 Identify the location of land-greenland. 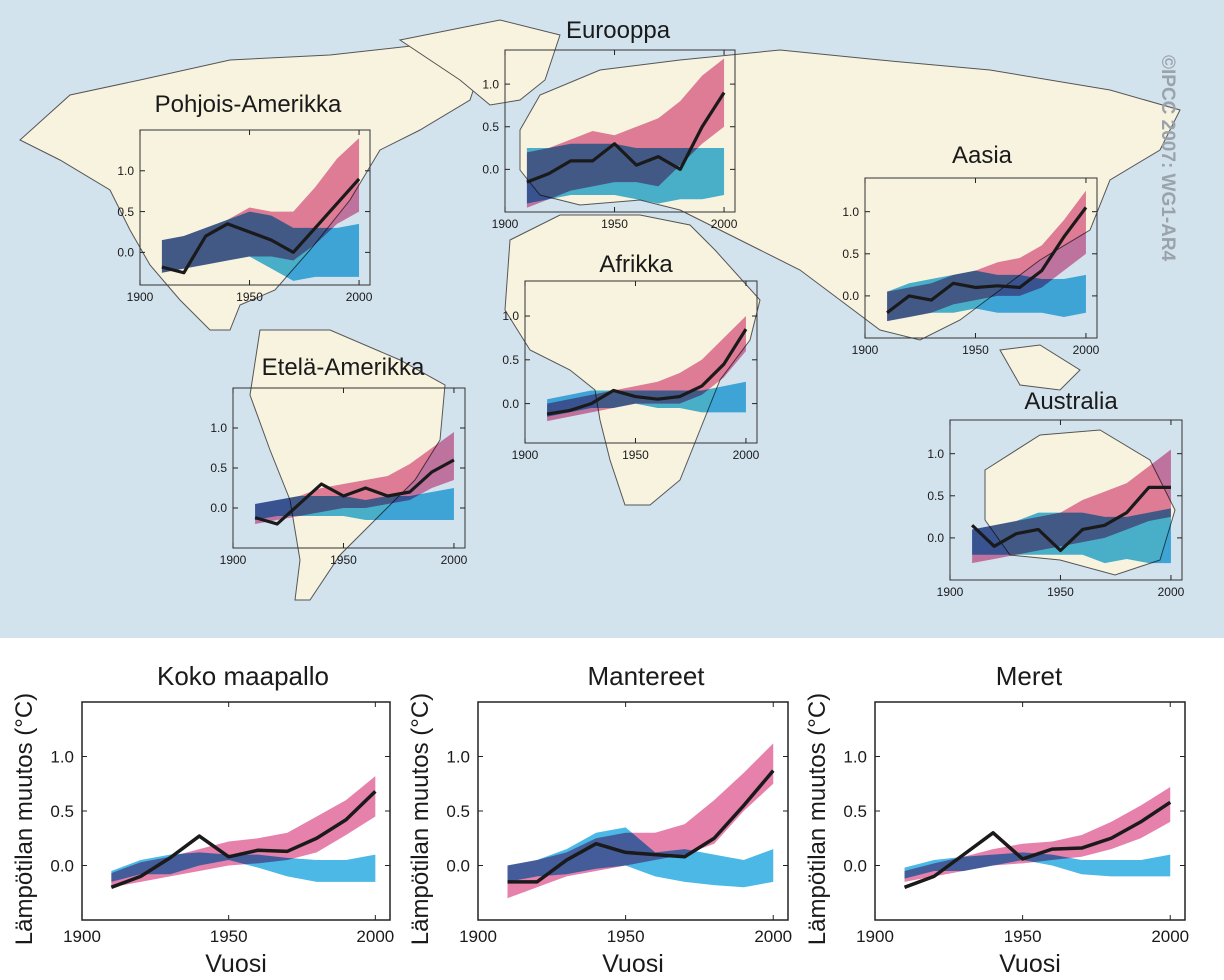
(479, 62).